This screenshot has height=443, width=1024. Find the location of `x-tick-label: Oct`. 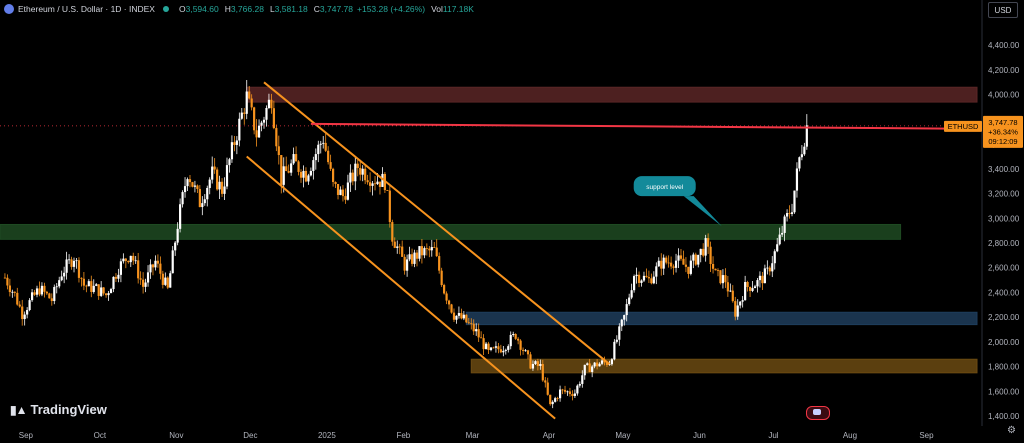

x-tick-label: Oct is located at coordinates (100, 435).